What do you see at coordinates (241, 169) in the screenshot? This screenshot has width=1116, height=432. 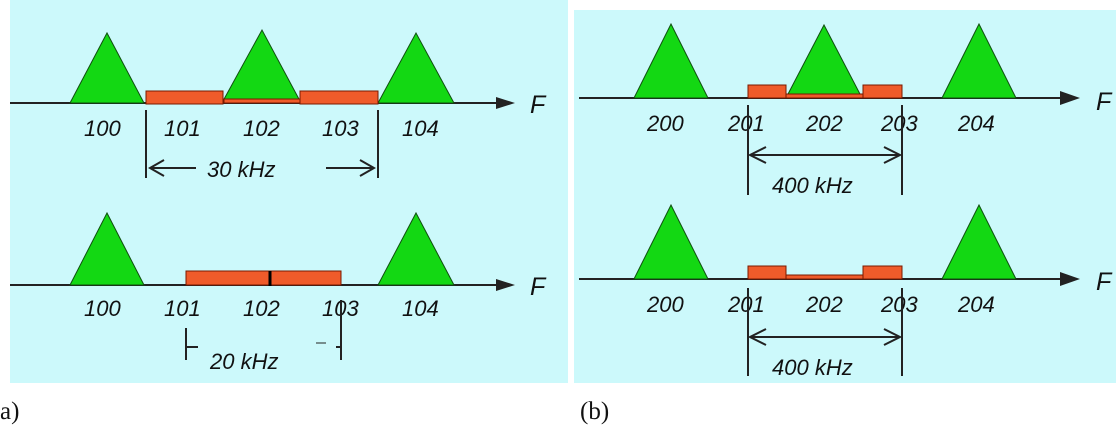 I see `bandwidth-label-30khz: 30 kHz` at bounding box center [241, 169].